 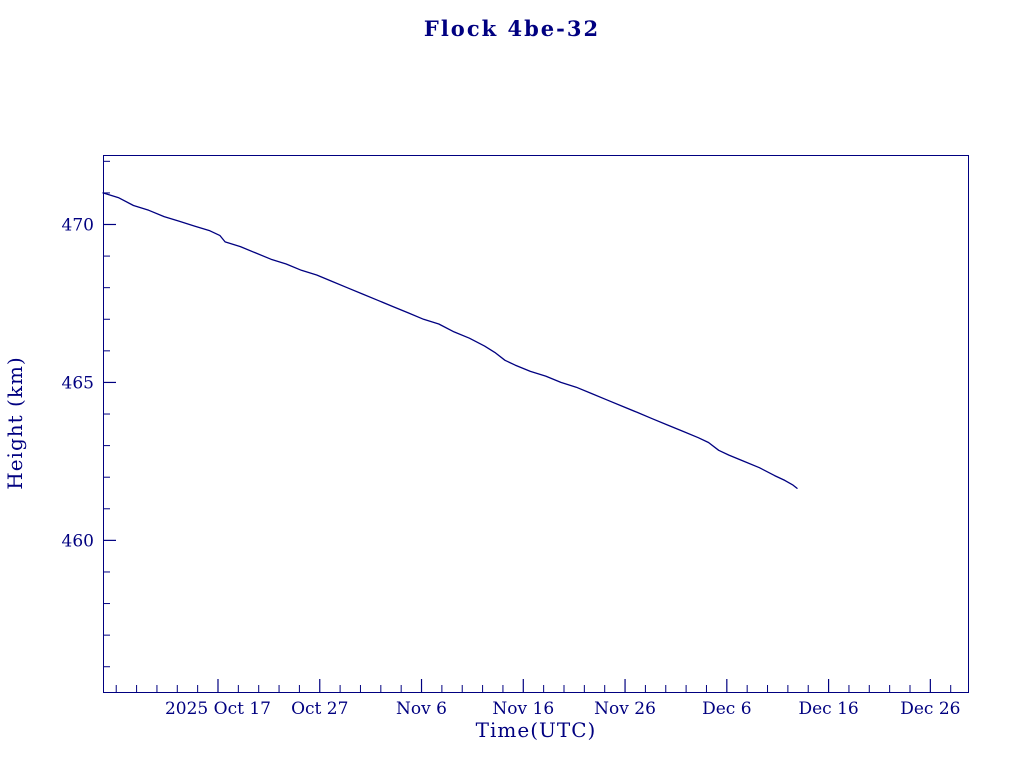 I want to click on chart-title: Flock 4be-32, so click(x=512, y=28).